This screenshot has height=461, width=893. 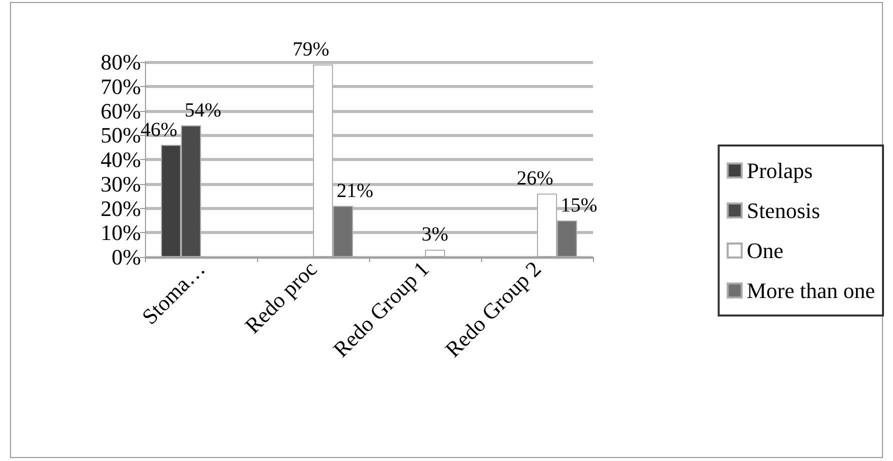 What do you see at coordinates (579, 205) in the screenshot?
I see `data-label: 15%` at bounding box center [579, 205].